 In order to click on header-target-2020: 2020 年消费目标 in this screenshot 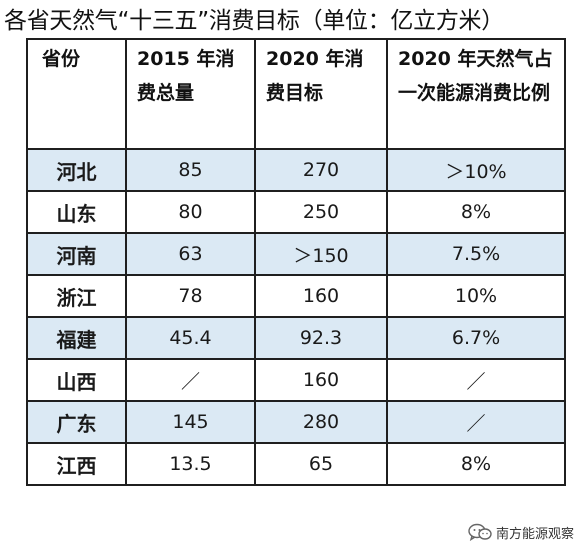, I will do `click(321, 94)`.